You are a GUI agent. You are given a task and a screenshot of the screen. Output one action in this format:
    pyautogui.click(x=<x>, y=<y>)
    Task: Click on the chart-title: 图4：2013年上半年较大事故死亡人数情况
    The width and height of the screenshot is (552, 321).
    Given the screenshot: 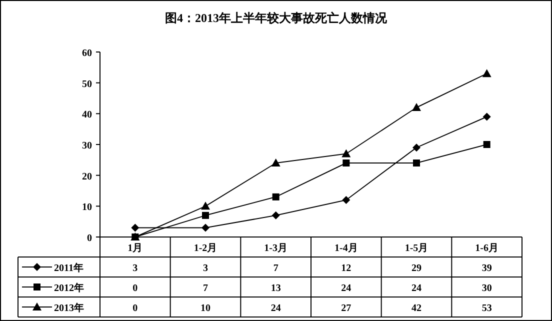 What is the action you would take?
    pyautogui.click(x=276, y=18)
    